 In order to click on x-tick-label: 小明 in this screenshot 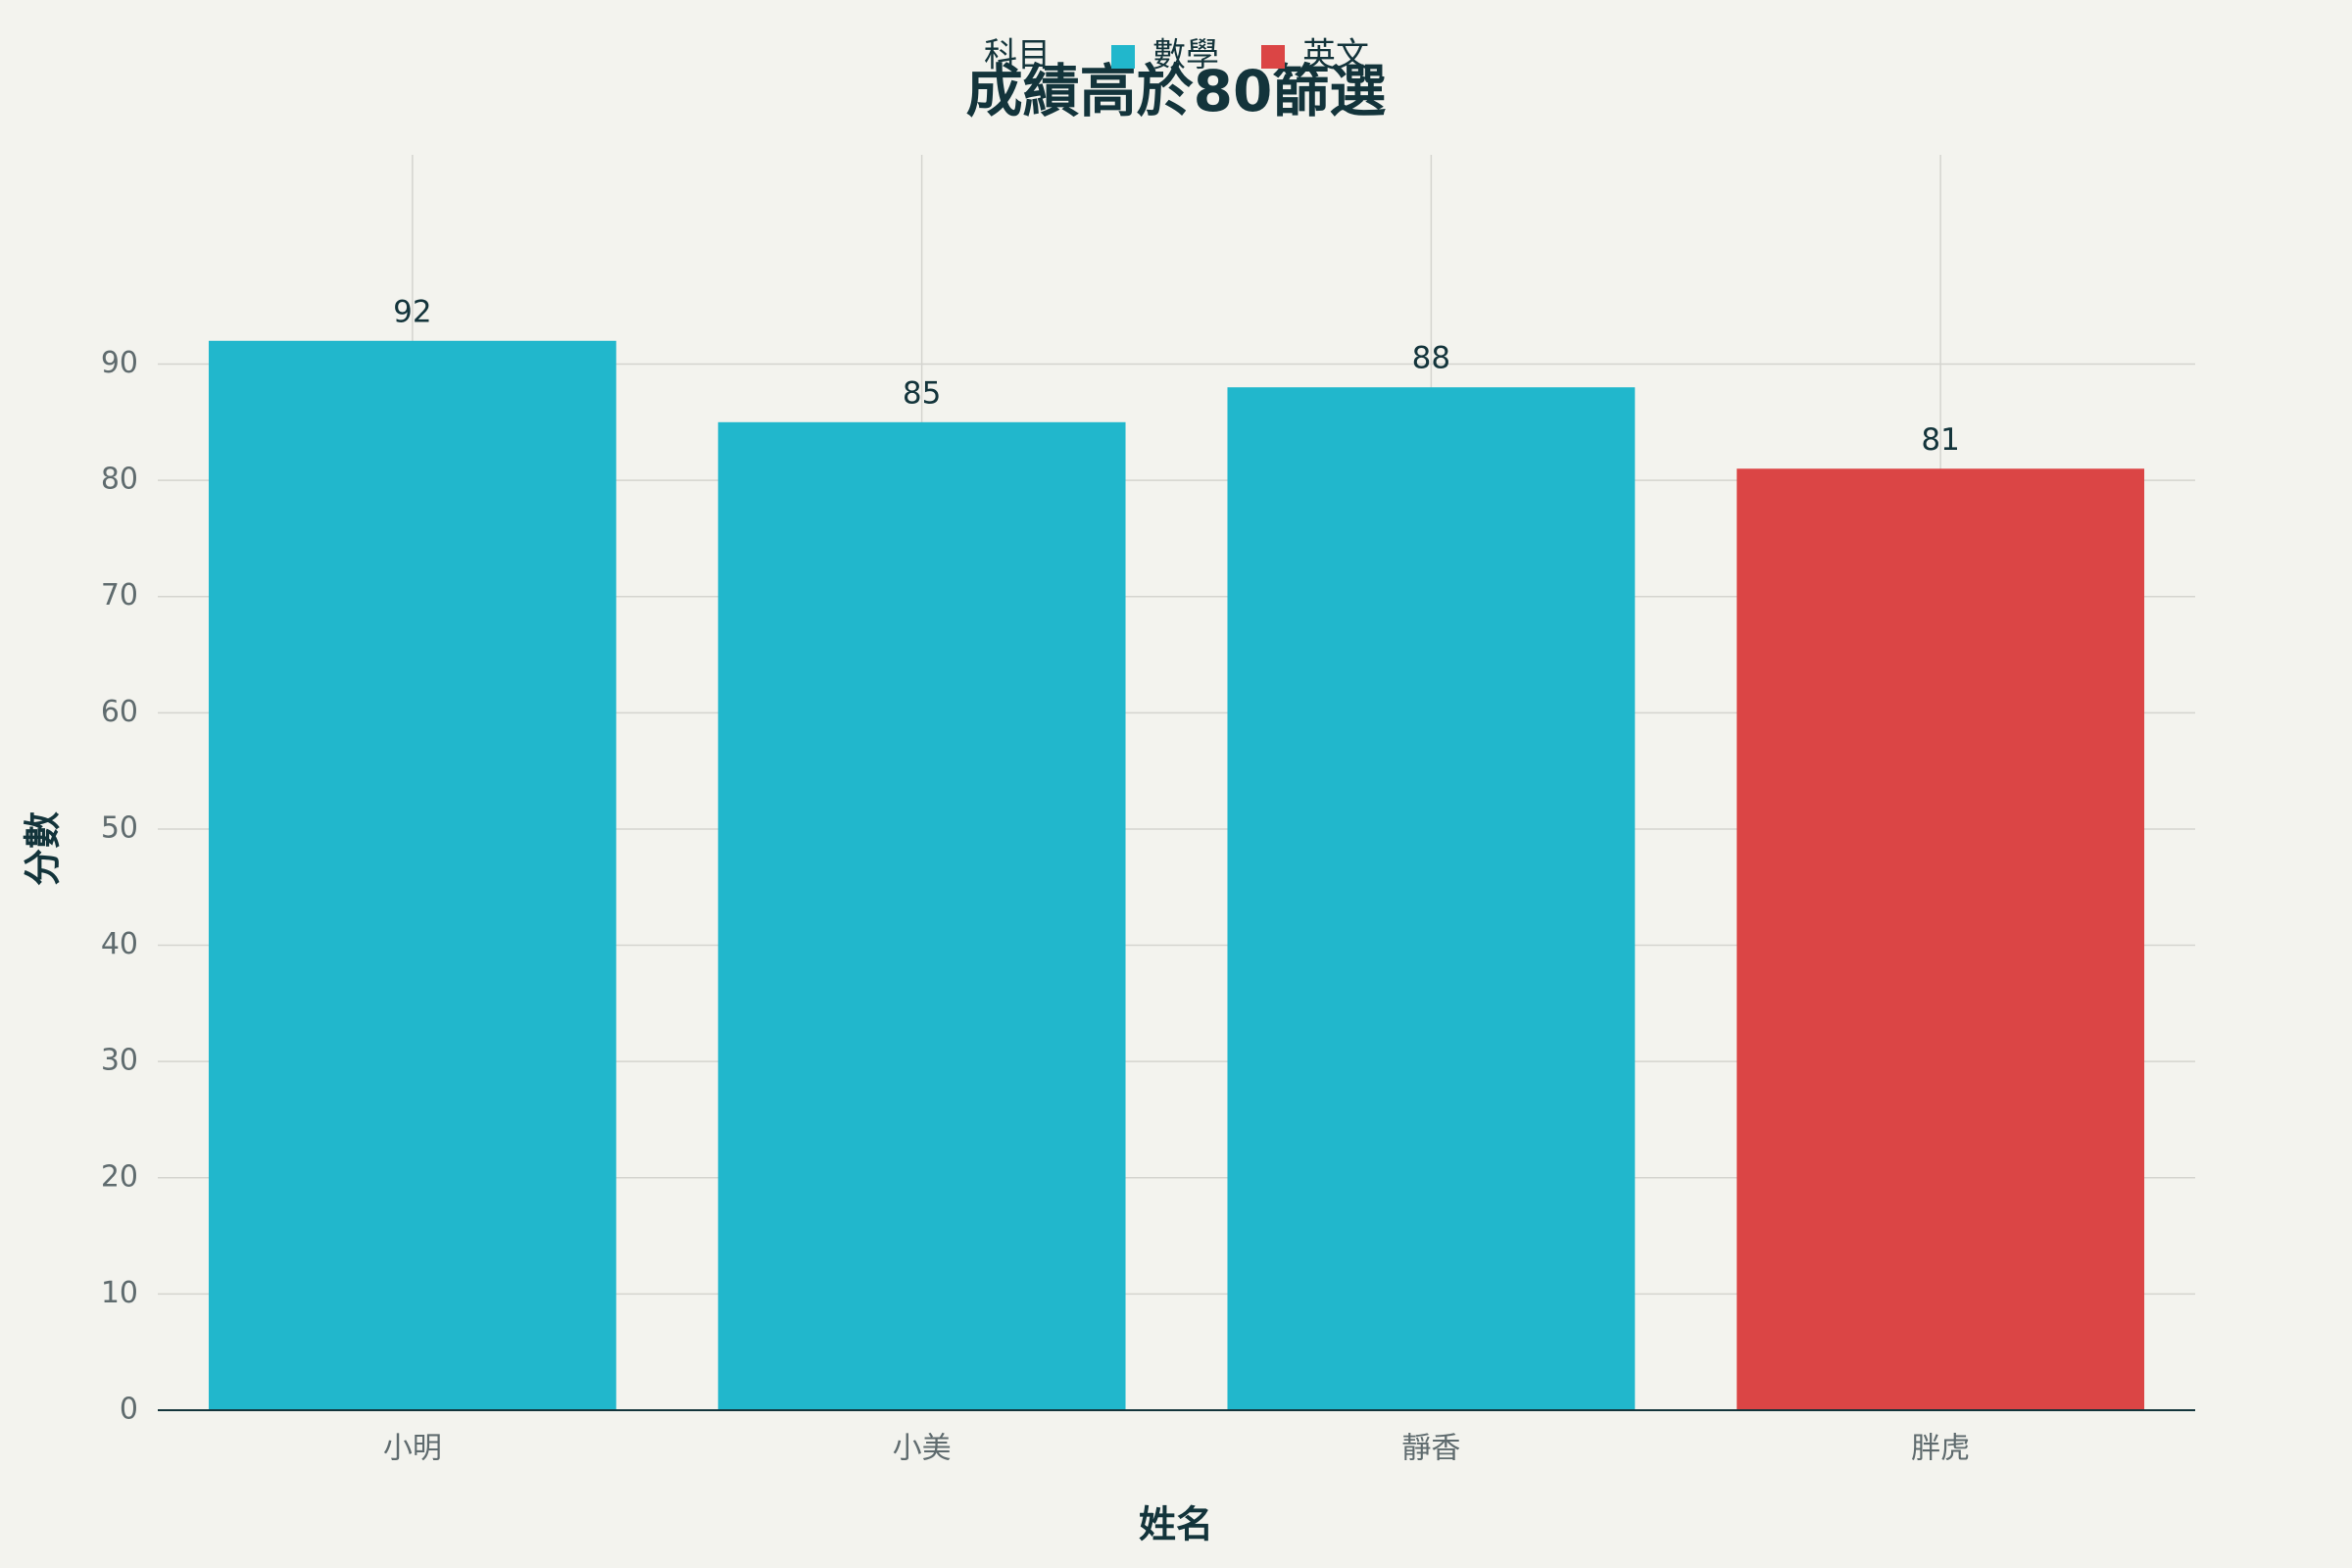, I will do `click(412, 1449)`.